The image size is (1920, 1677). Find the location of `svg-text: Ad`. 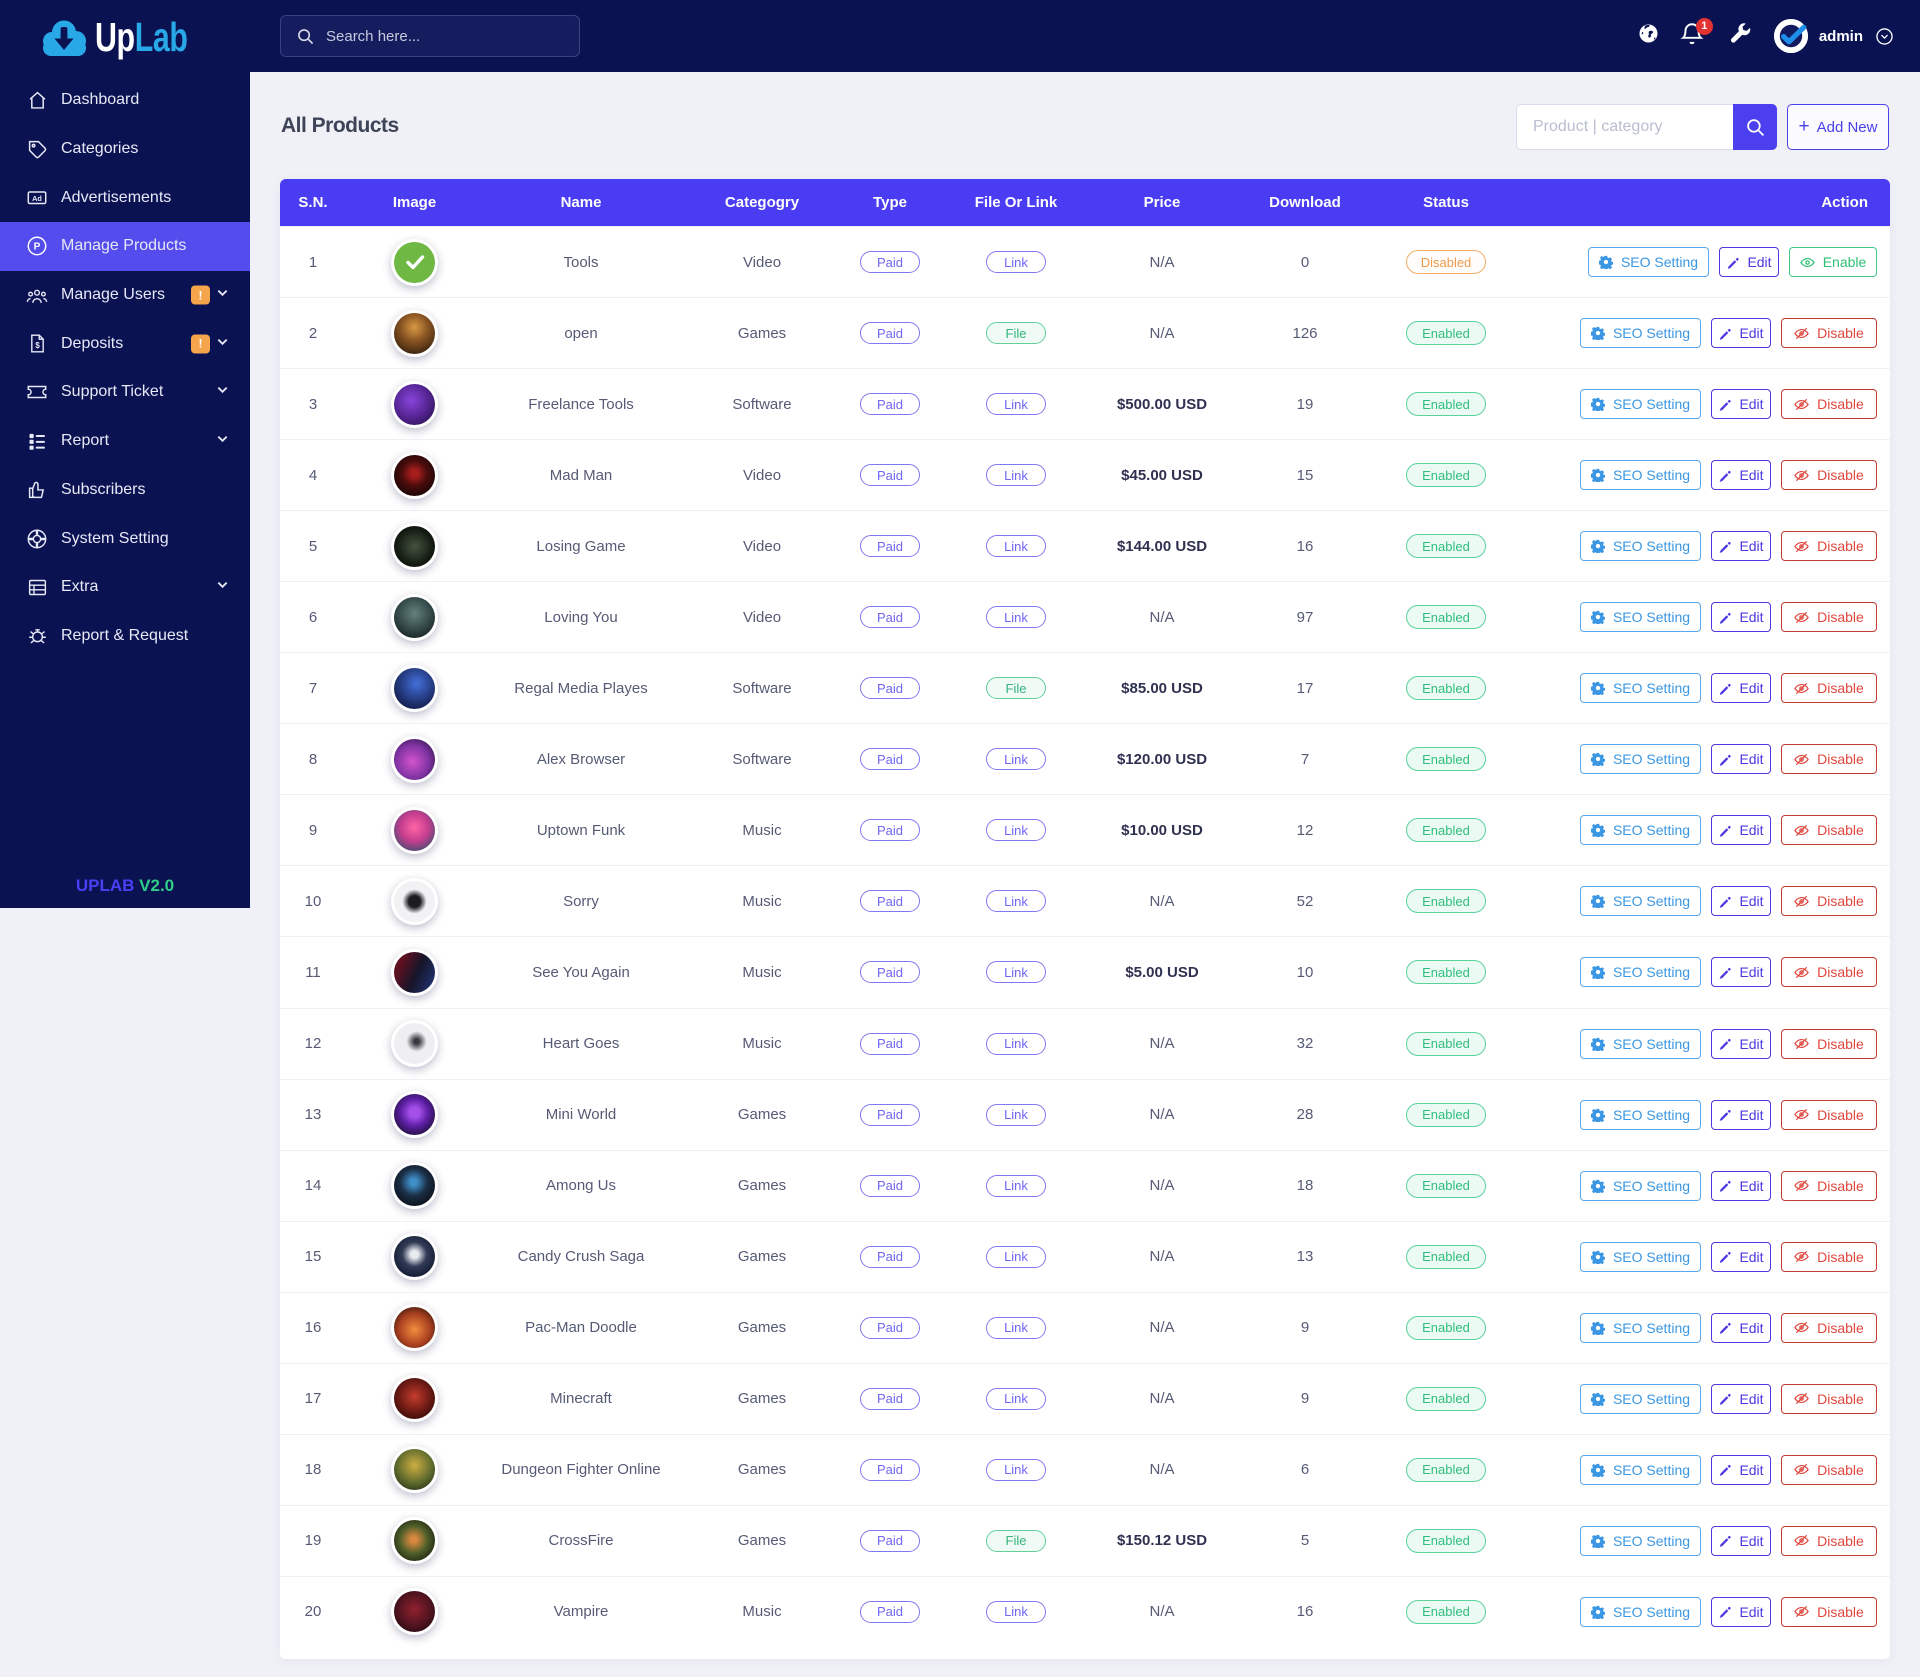

svg-text: Ad is located at coordinates (37, 198).